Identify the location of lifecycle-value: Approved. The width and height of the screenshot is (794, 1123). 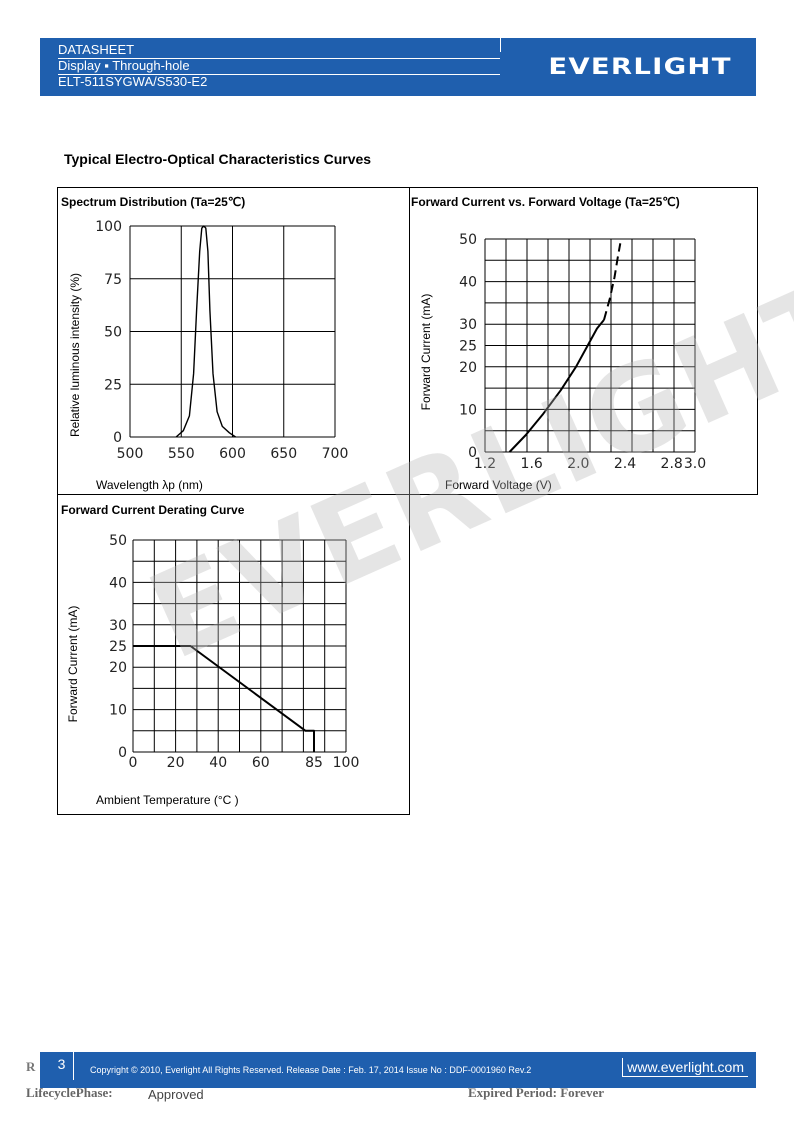
(176, 1094).